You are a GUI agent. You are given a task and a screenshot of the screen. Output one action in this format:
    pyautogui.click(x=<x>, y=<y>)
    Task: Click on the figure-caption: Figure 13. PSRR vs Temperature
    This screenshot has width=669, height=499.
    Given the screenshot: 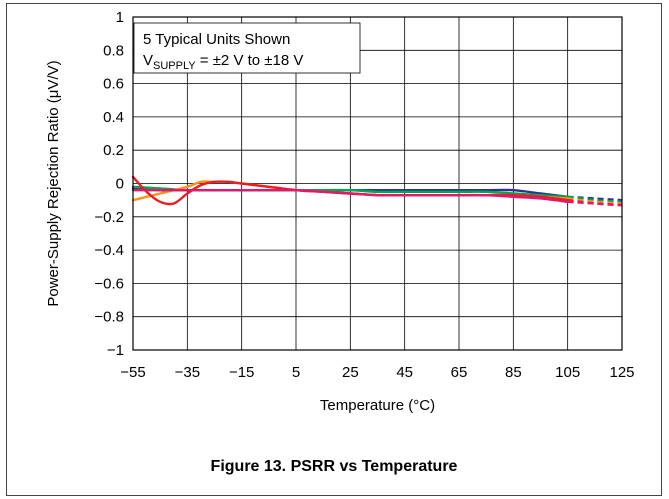 What is the action you would take?
    pyautogui.click(x=334, y=466)
    